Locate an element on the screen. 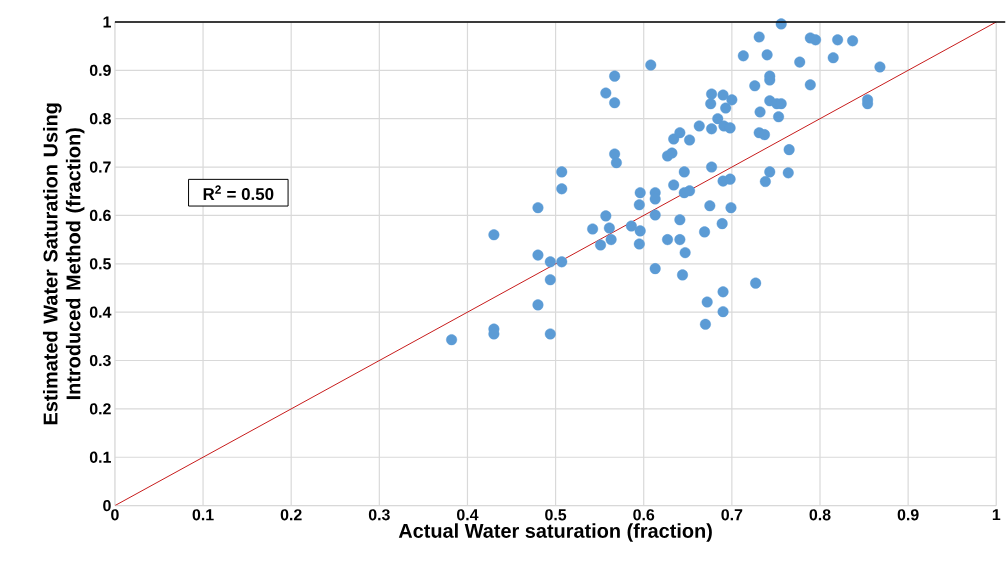 Image resolution: width=1006 pixels, height=580 pixels. x-tick-label: 0.1 is located at coordinates (203, 515).